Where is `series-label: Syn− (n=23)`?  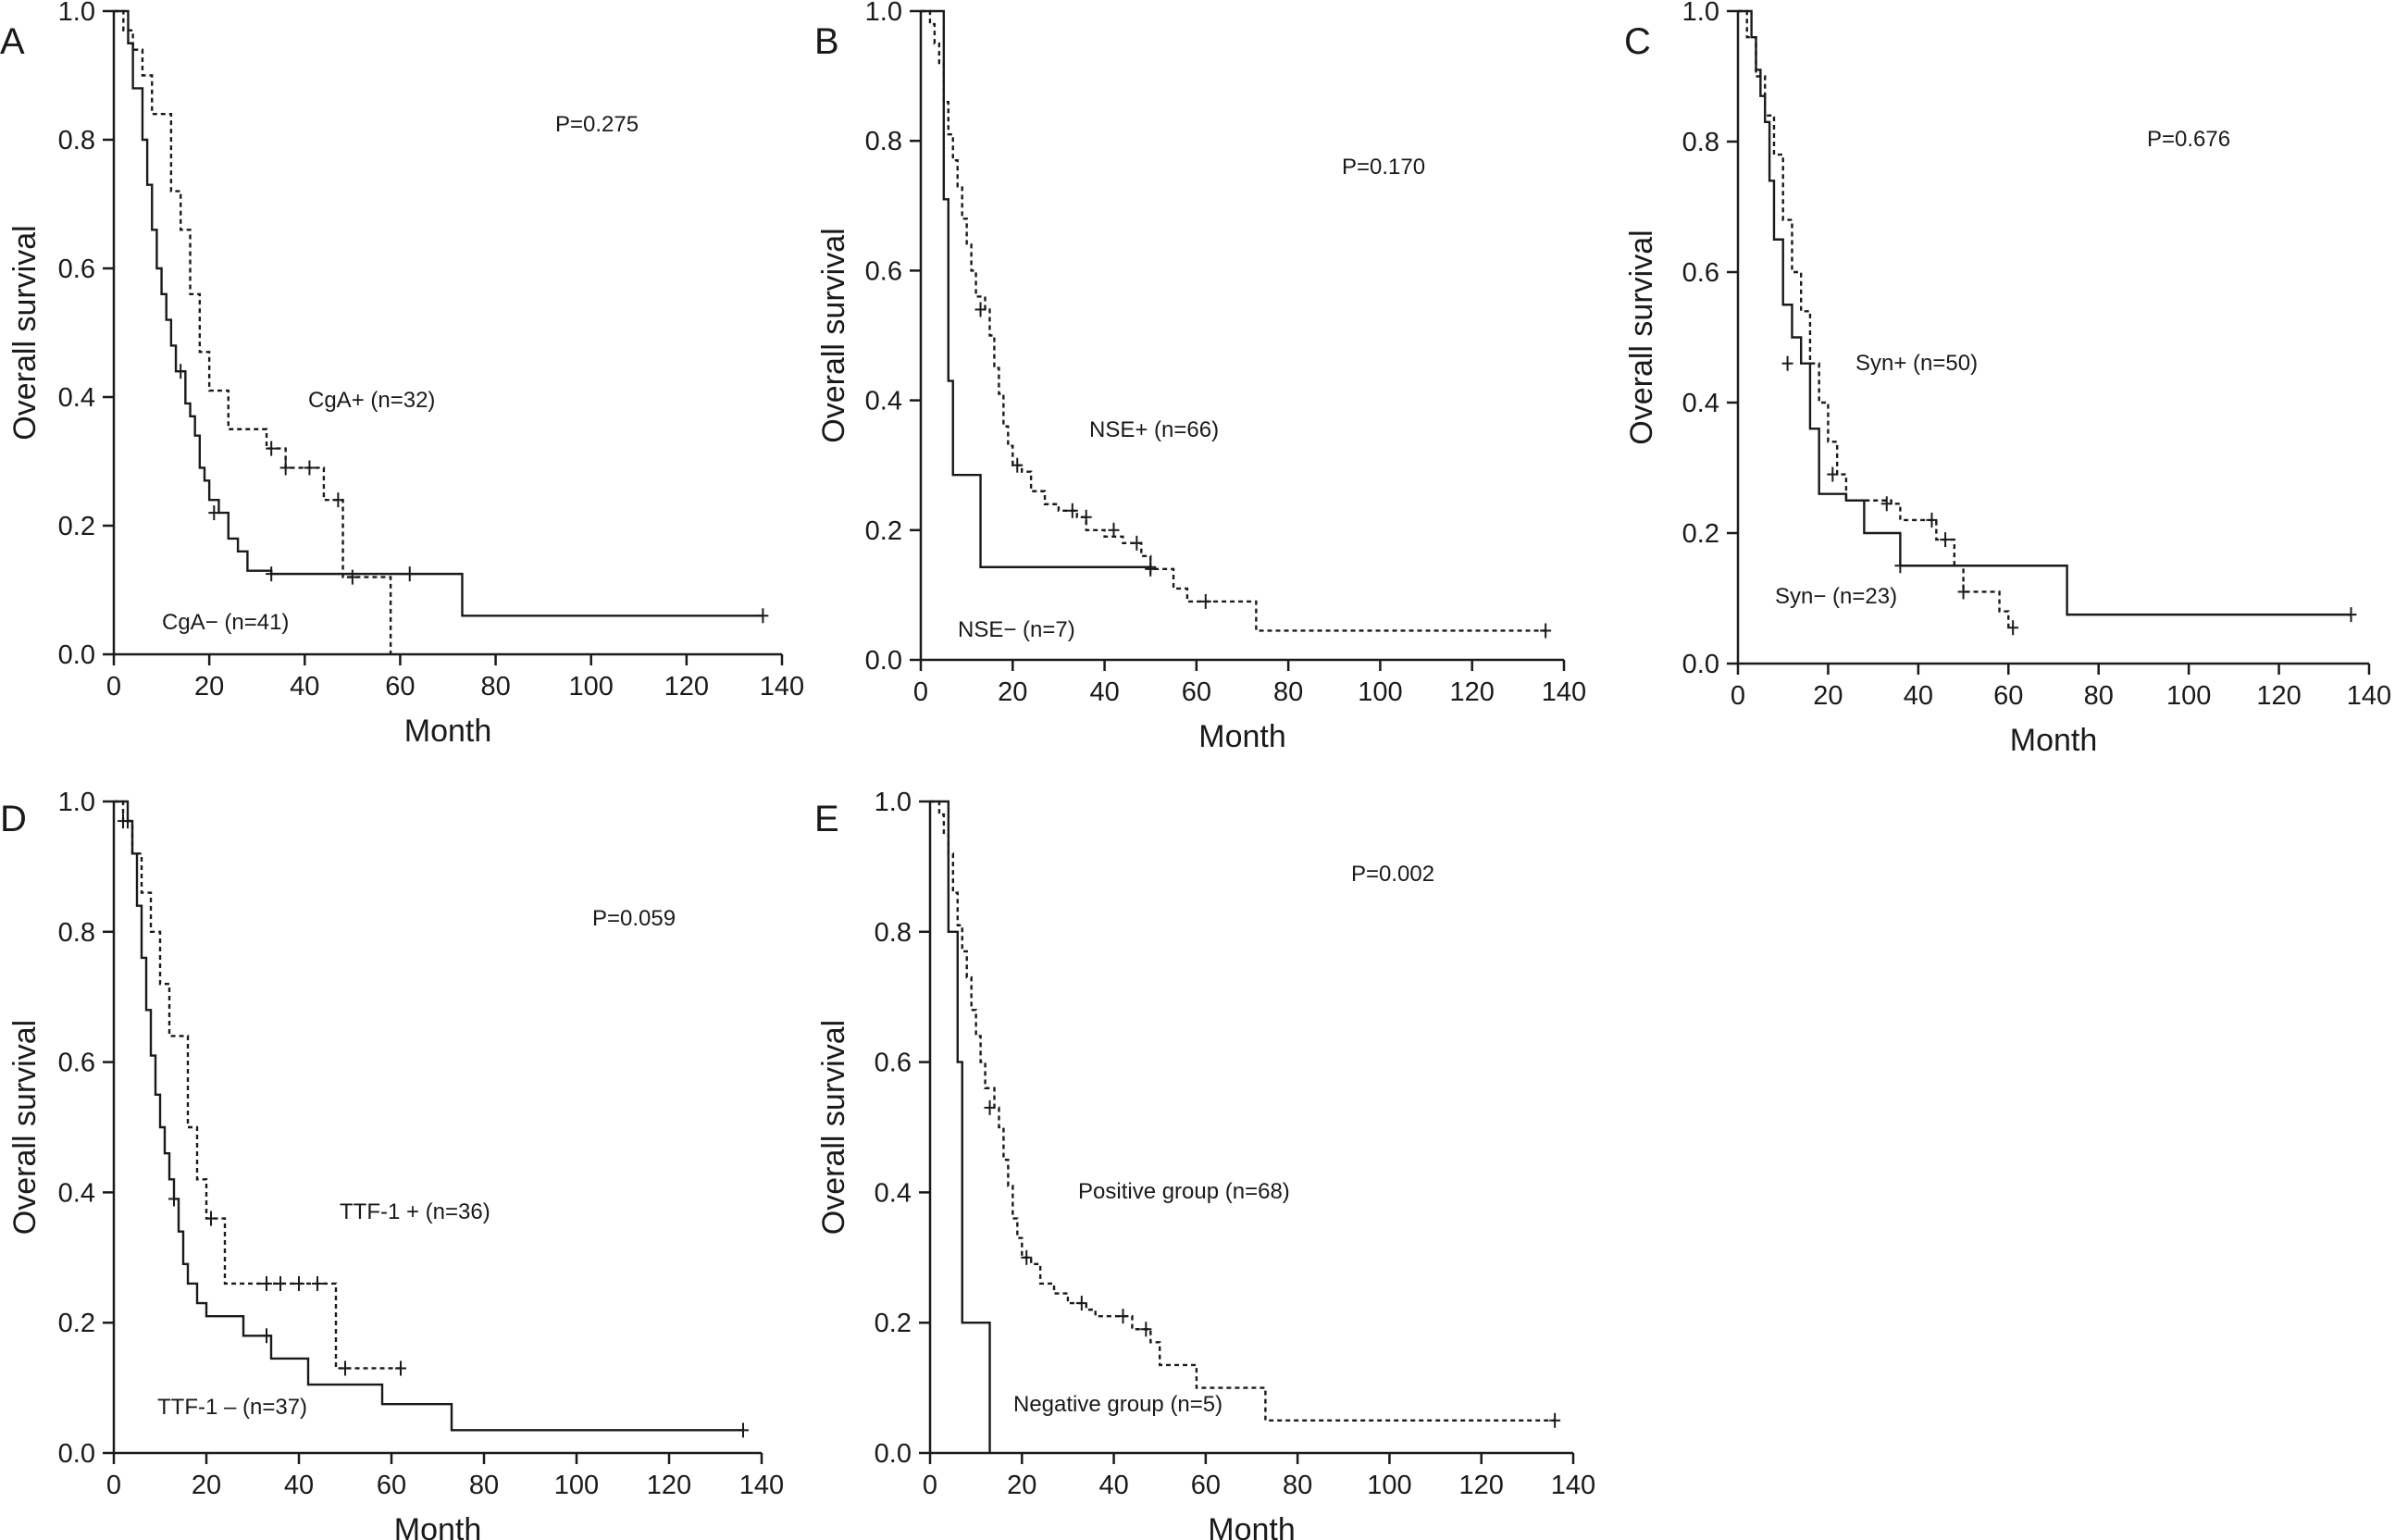
series-label: Syn− (n=23) is located at coordinates (1836, 596).